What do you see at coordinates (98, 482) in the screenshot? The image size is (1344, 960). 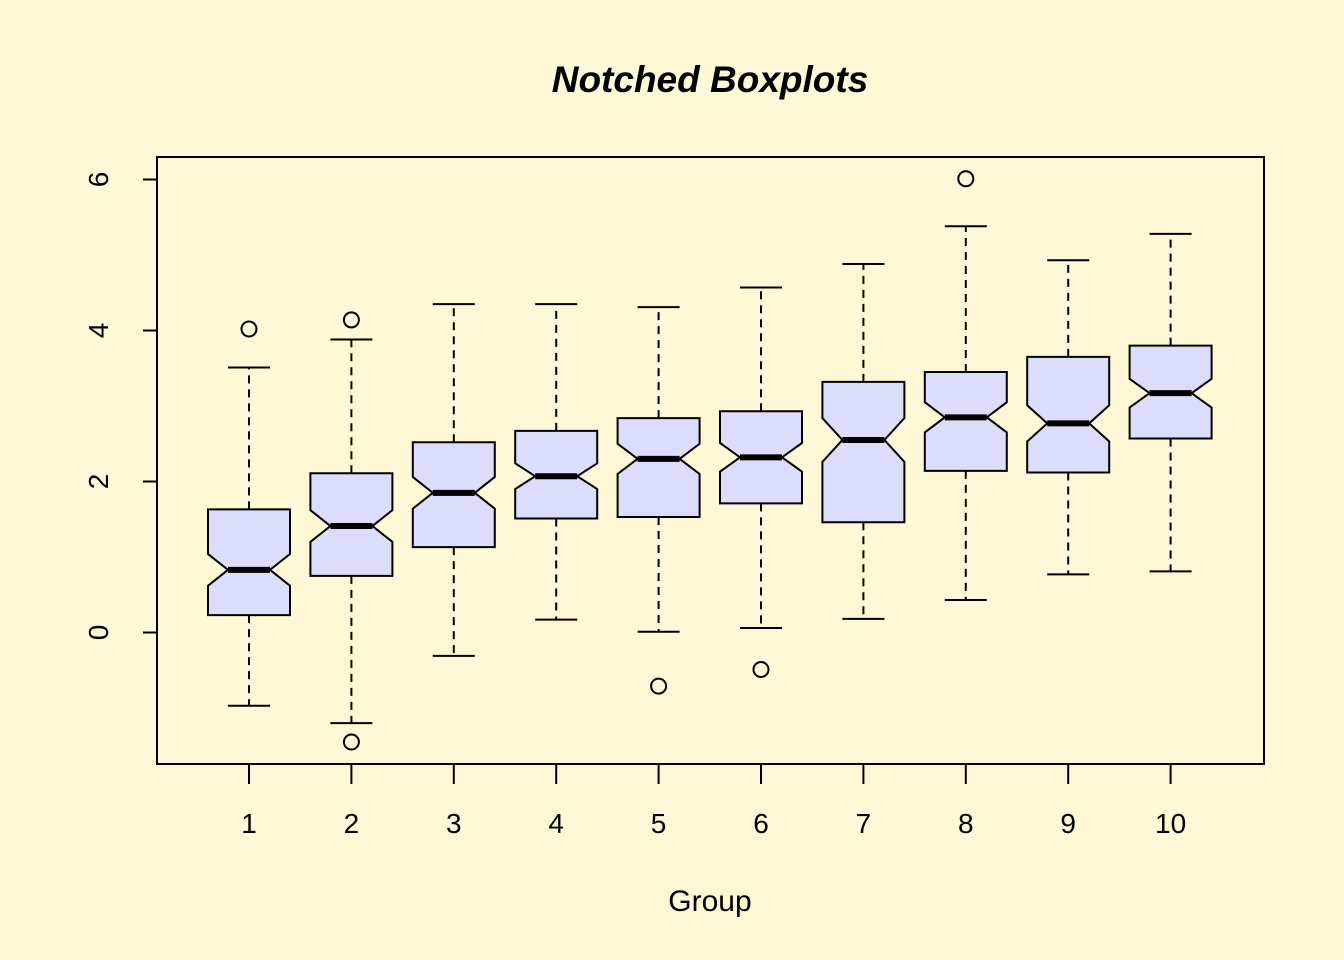 I see `y-tick-label: 2` at bounding box center [98, 482].